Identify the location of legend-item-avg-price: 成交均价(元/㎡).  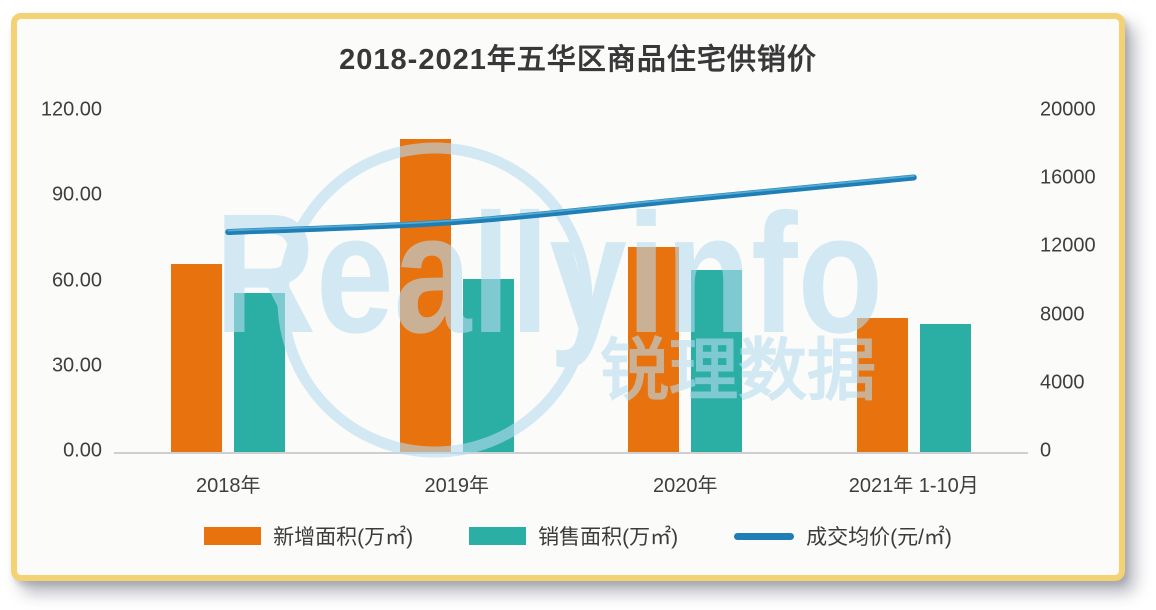
(843, 536).